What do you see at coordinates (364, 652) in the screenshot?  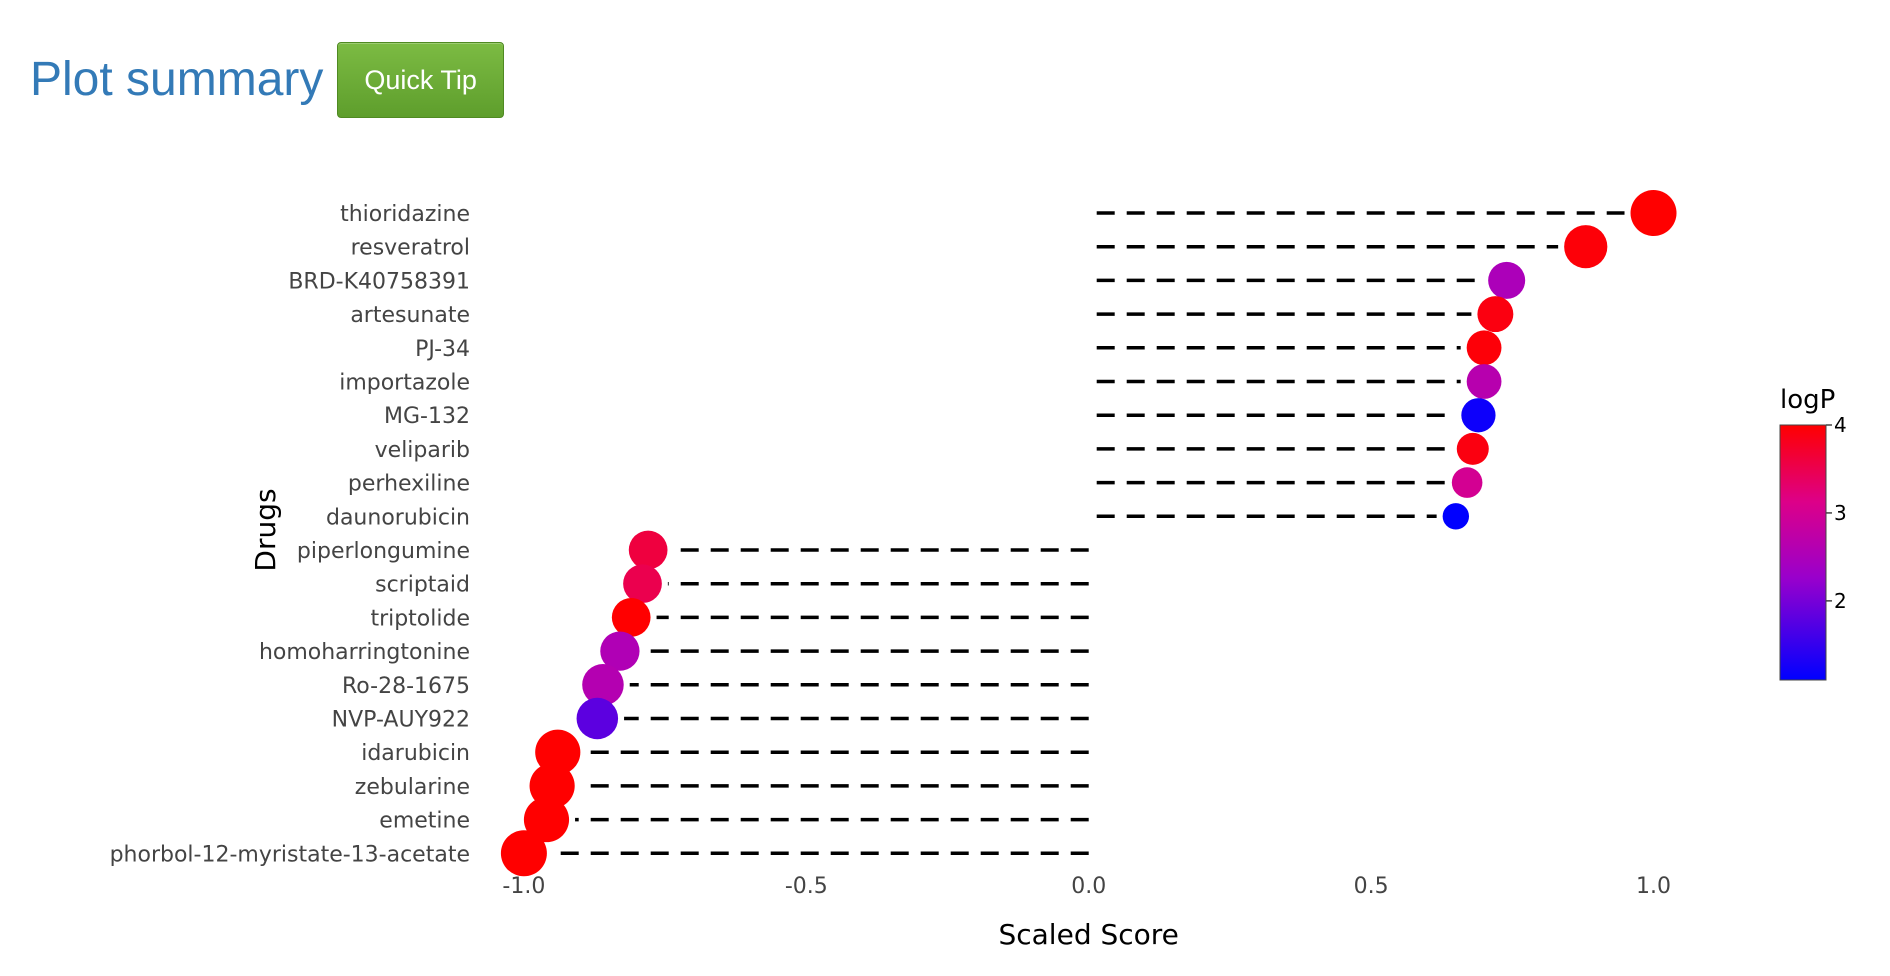 I see `y-tick-label: homoharringtonine` at bounding box center [364, 652].